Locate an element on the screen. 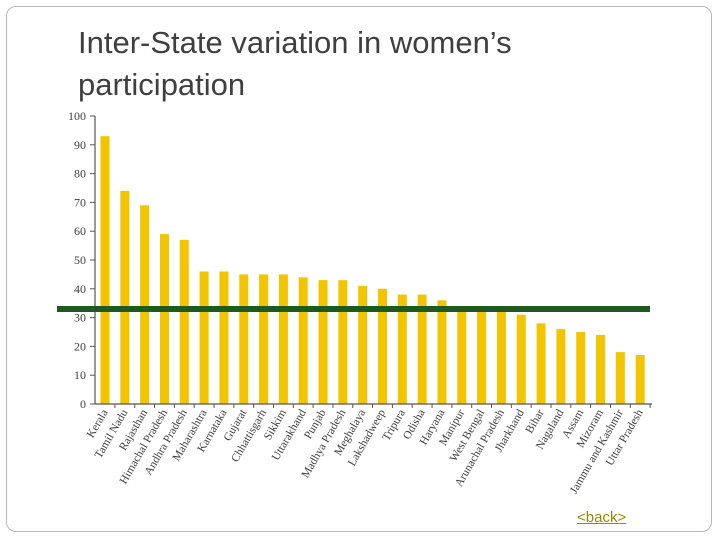 This screenshot has width=720, height=540. y-tick-label: 30 is located at coordinates (80, 318).